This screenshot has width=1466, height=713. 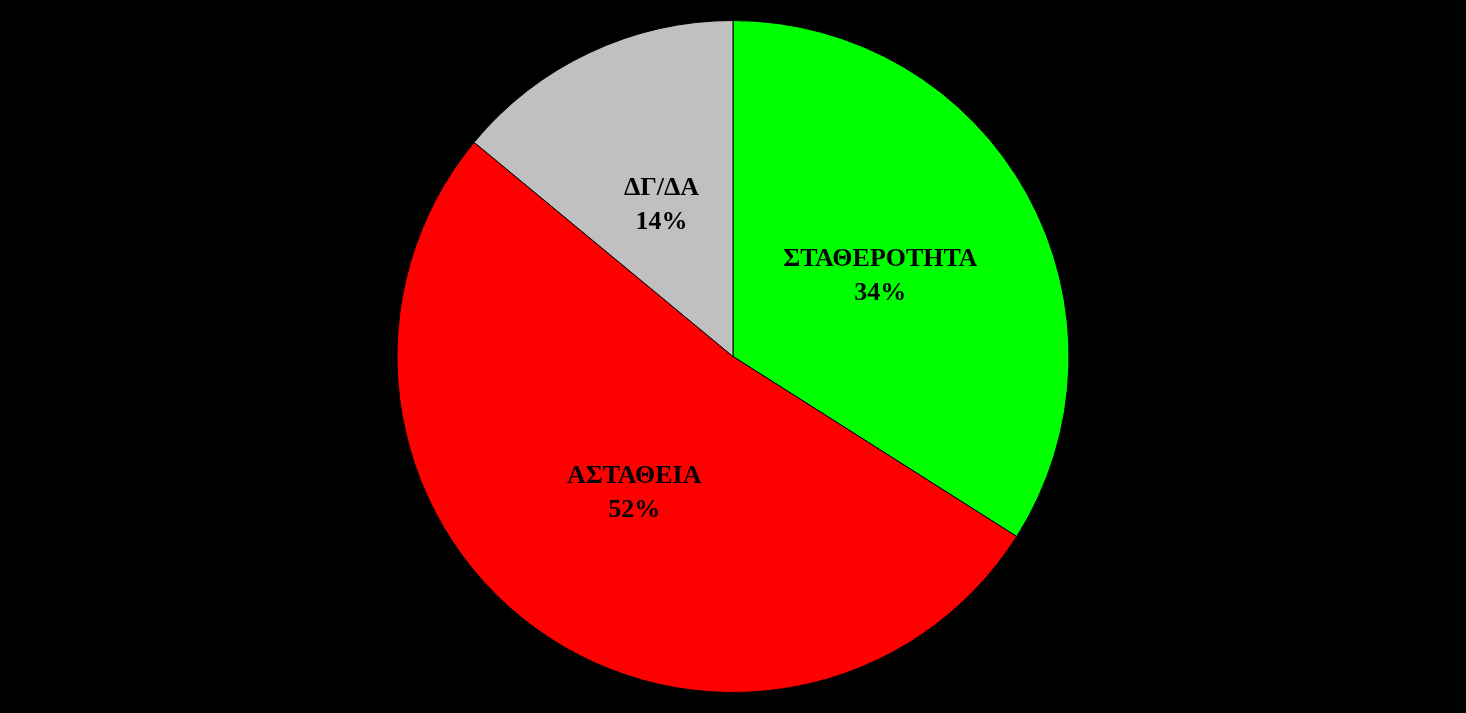 I want to click on data-label: 14%, so click(x=661, y=221).